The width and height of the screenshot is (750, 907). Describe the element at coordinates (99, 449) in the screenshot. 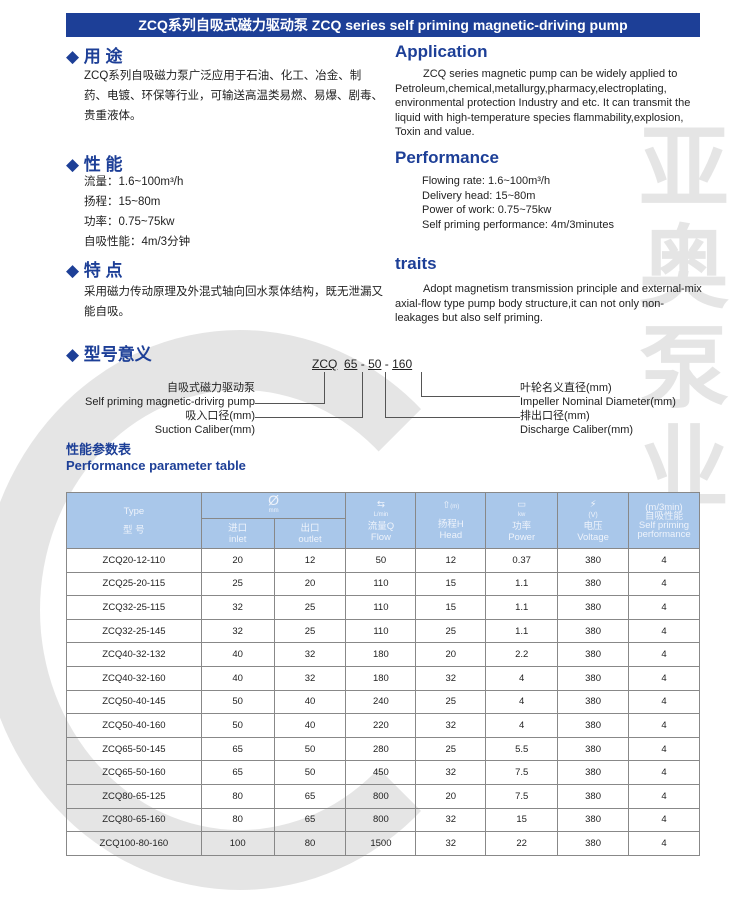

I see `table-title-cn: 性能参数表` at that location.